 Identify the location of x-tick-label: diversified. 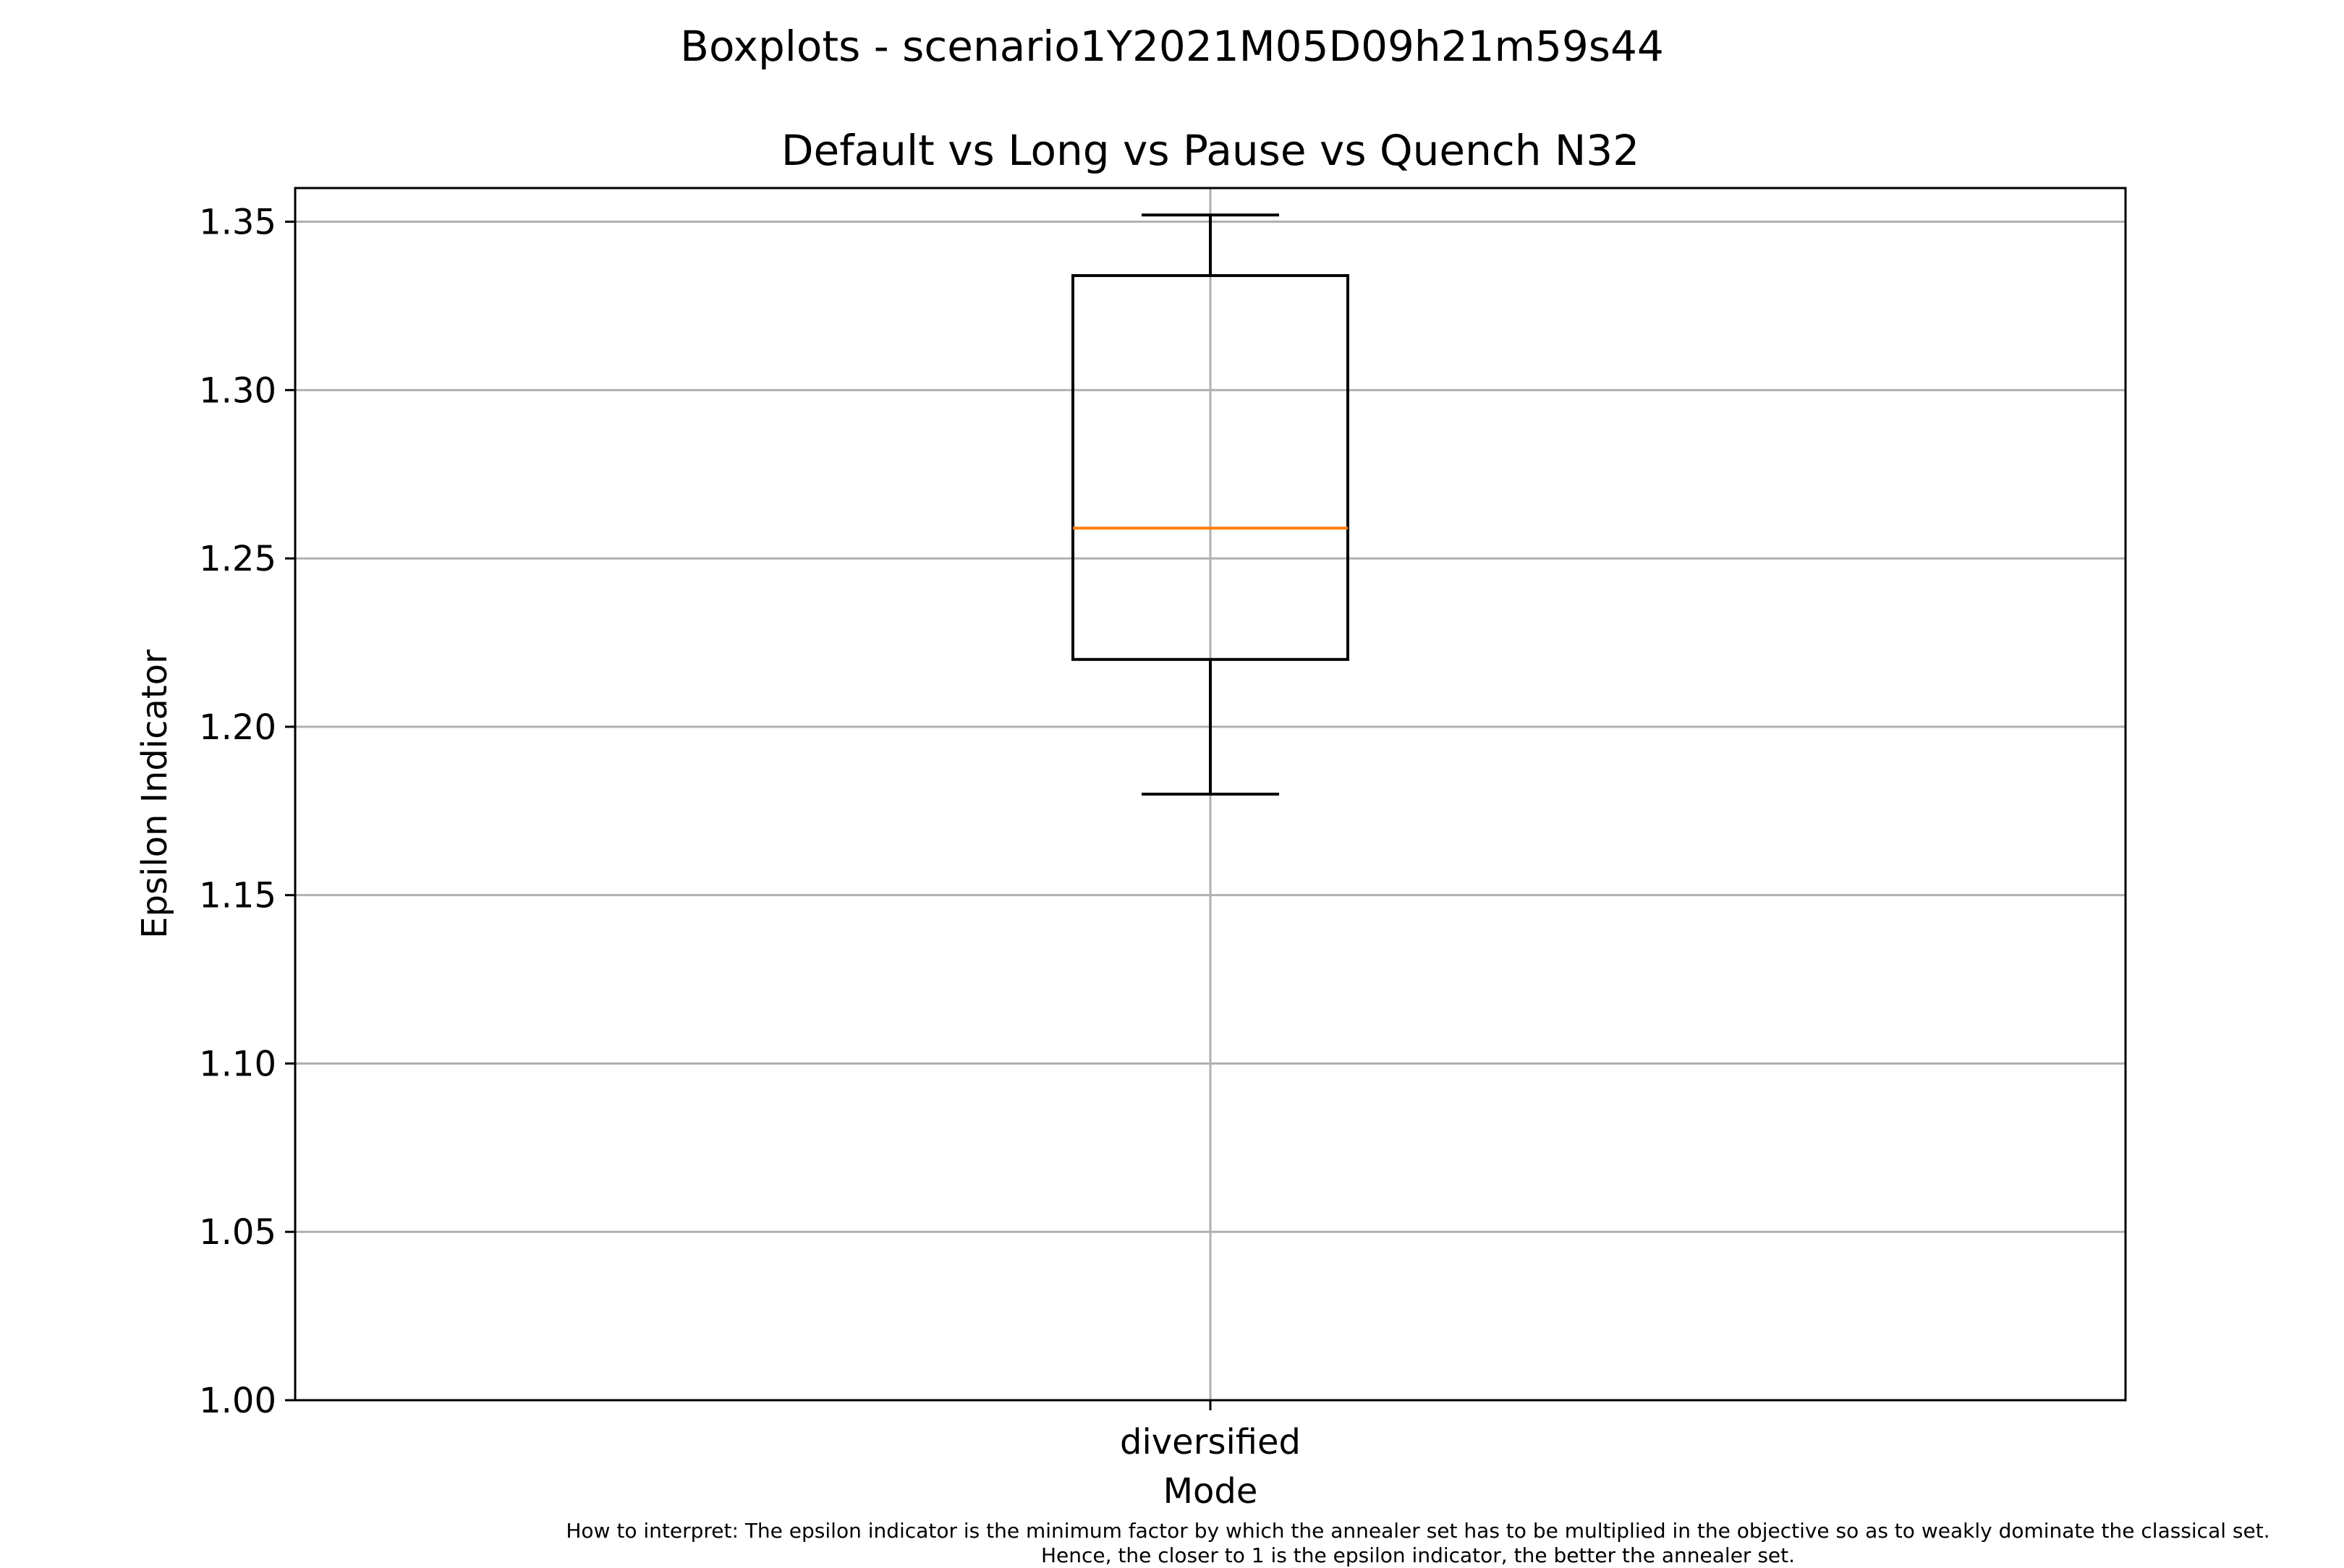
(1210, 1442).